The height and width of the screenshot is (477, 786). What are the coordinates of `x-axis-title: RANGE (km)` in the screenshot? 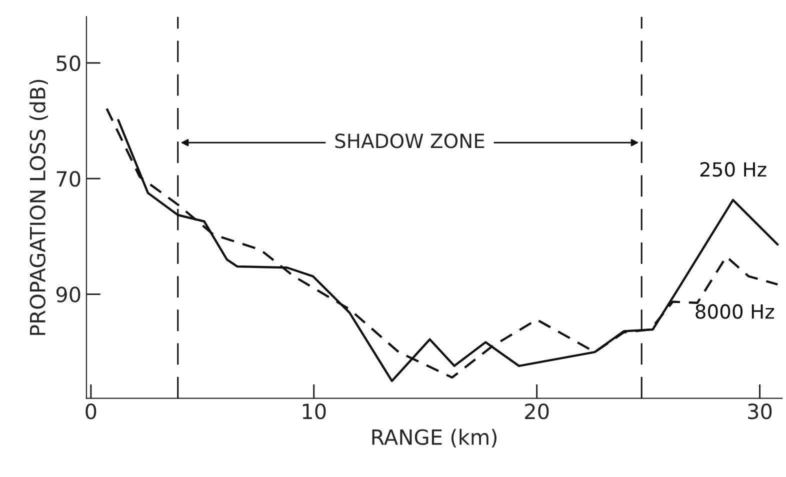 It's located at (434, 438).